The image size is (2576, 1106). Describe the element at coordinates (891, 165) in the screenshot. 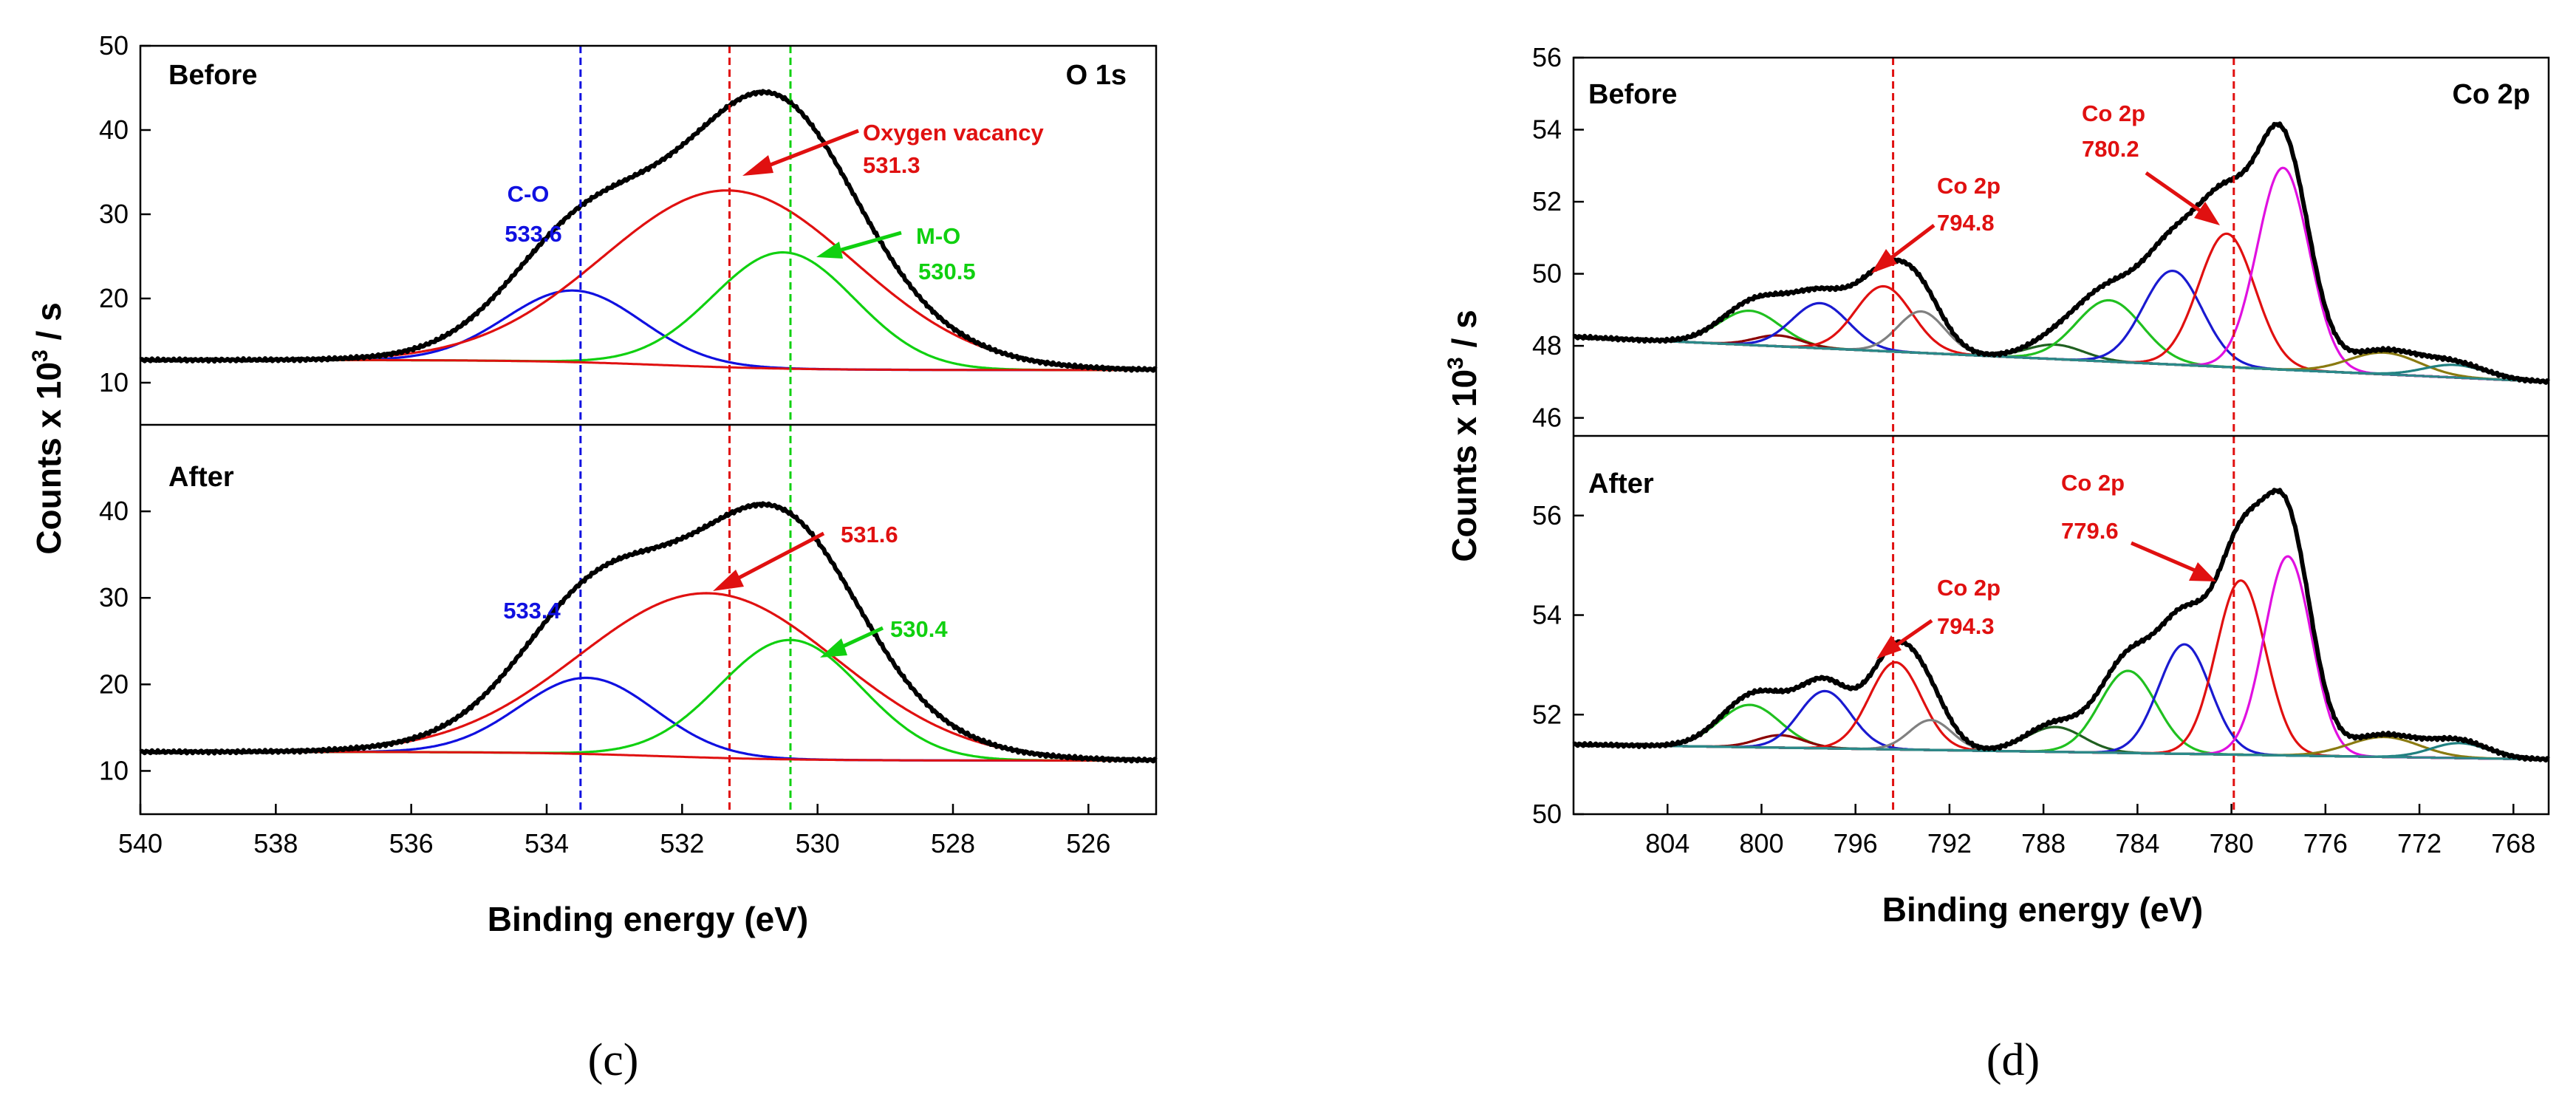

I see `c-anno-ov-value: 531.3` at that location.